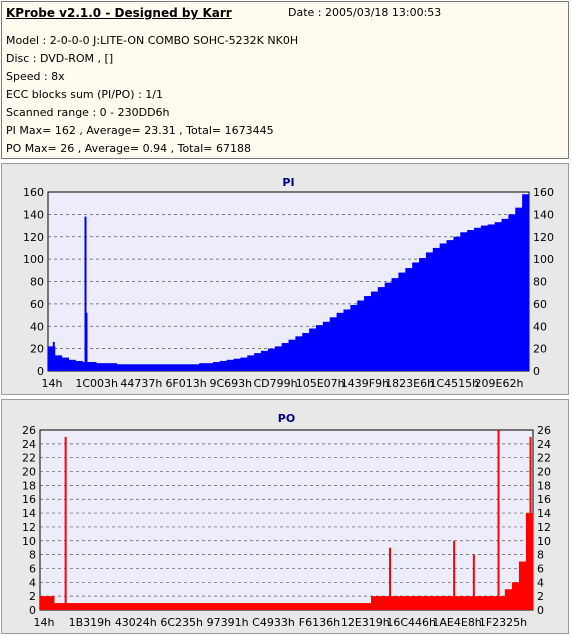  I want to click on po-xtick-label: C4933h, so click(273, 622).